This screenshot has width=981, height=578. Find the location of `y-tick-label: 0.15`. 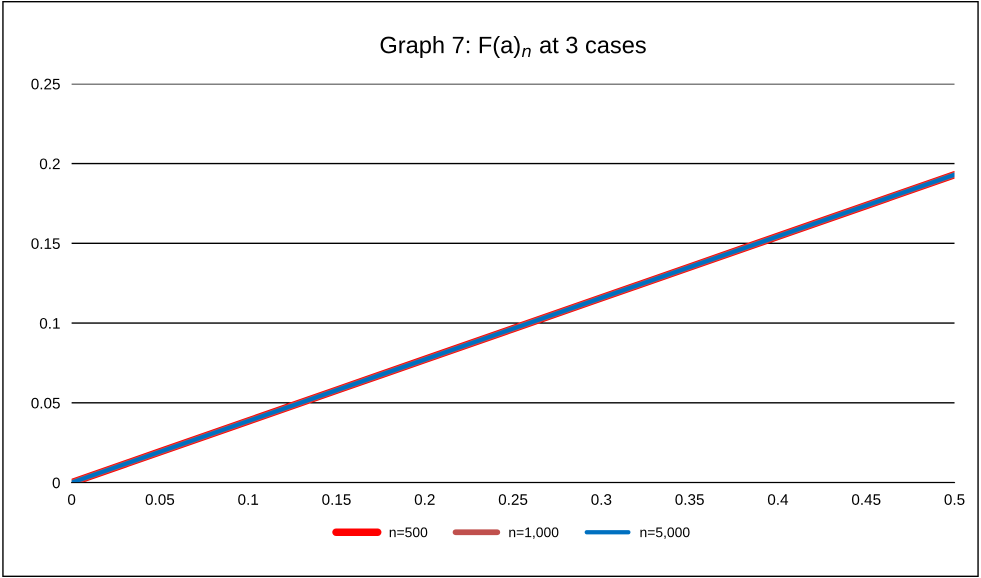

y-tick-label: 0.15 is located at coordinates (45, 244).